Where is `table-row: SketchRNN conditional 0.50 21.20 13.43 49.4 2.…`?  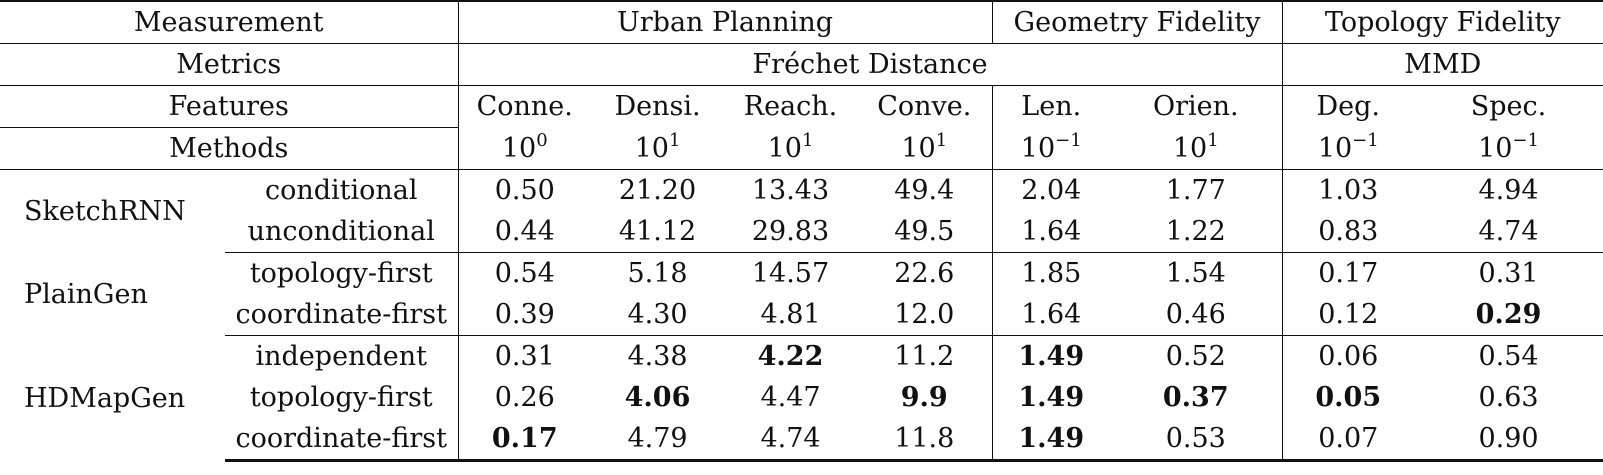
table-row: SketchRNN conditional 0.50 21.20 13.43 49.4 2.… is located at coordinates (801, 198).